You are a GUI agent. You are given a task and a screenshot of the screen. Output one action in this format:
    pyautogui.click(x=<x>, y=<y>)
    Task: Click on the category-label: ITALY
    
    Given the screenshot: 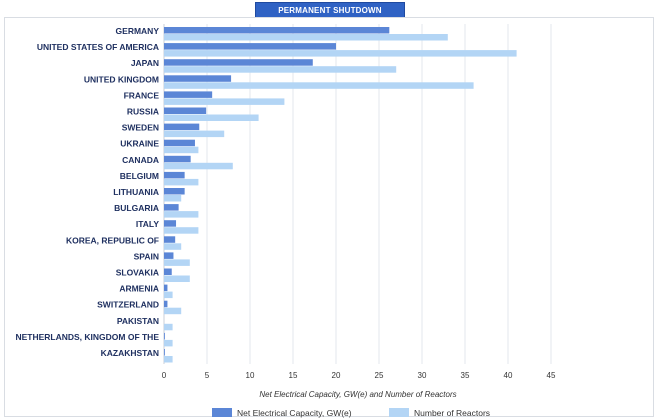 What is the action you would take?
    pyautogui.click(x=147, y=224)
    